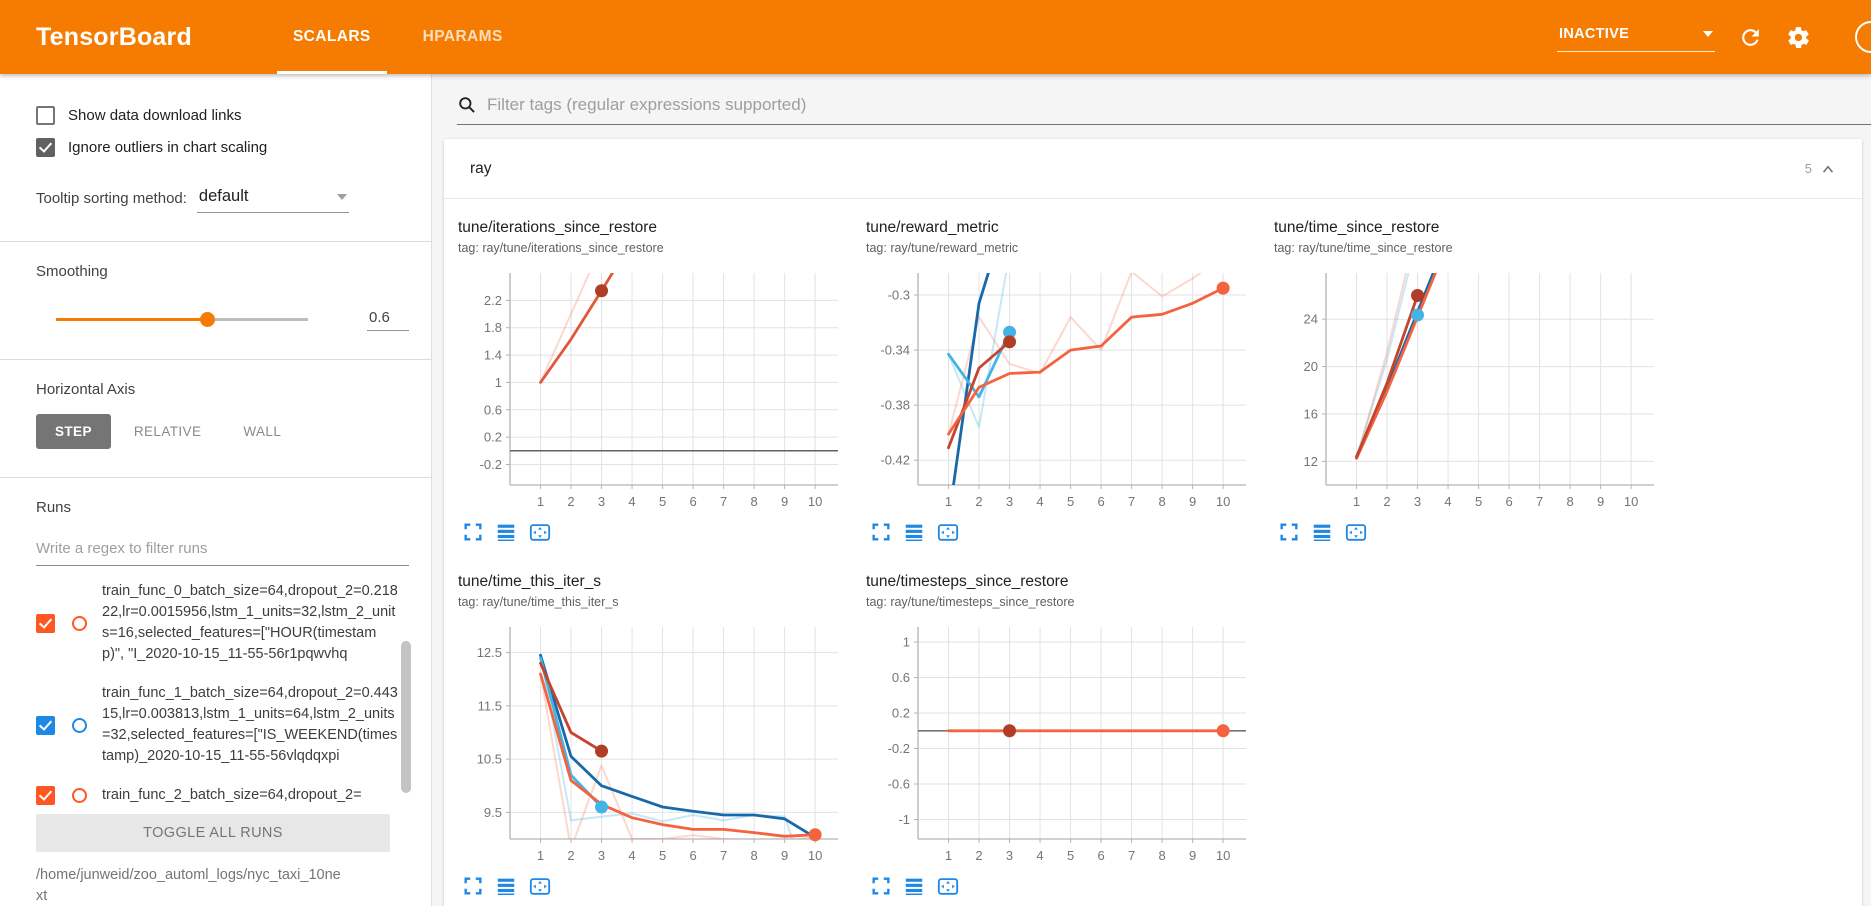  I want to click on smoothing-value-input, so click(388, 319).